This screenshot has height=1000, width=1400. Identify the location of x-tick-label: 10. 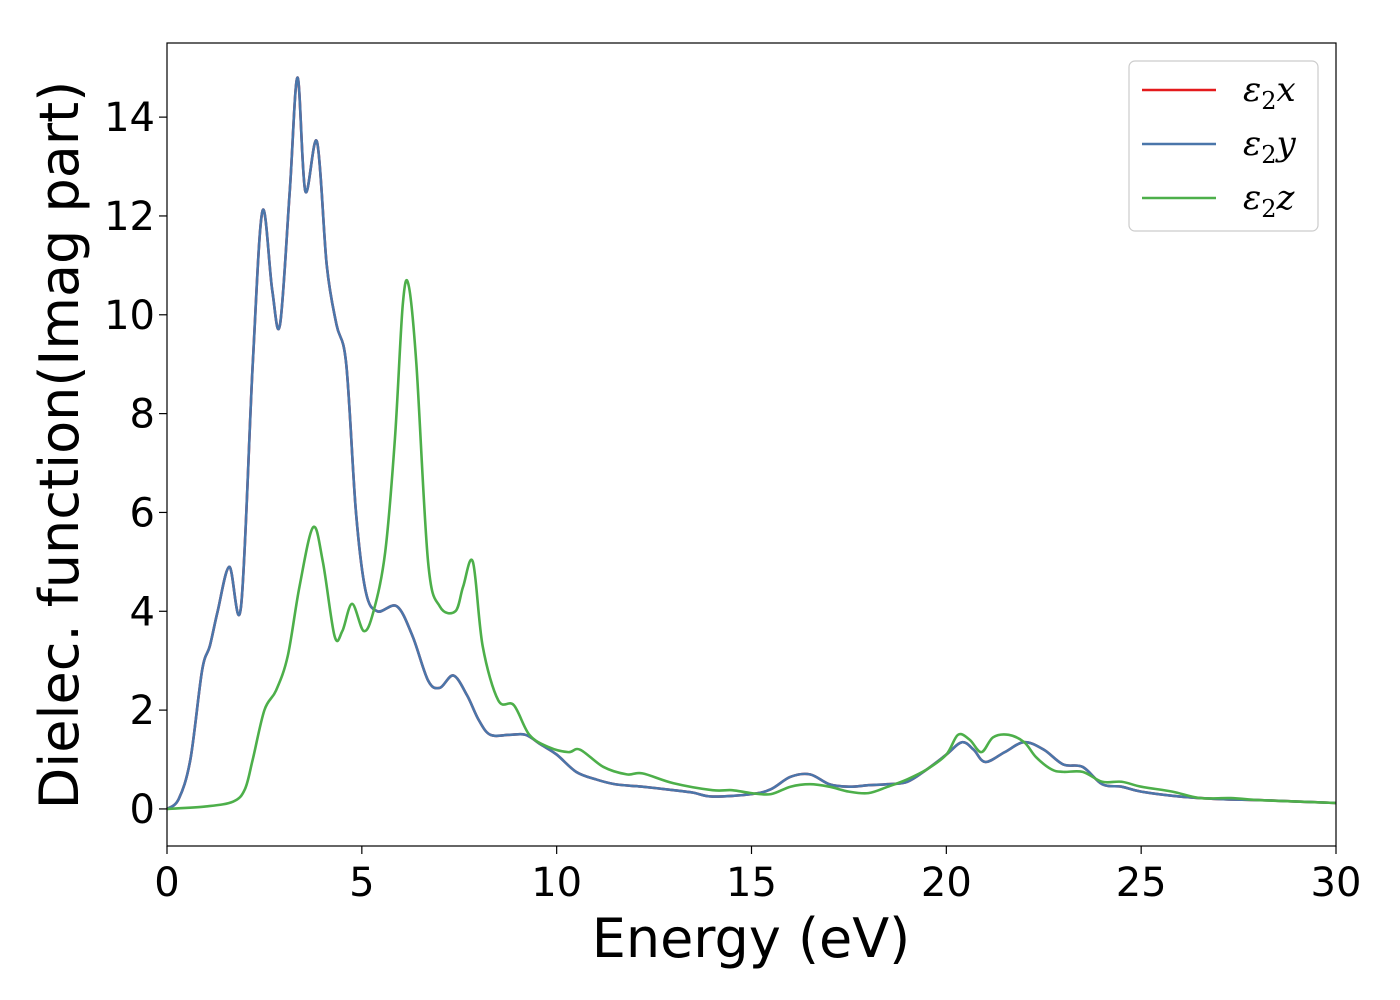
(556, 883).